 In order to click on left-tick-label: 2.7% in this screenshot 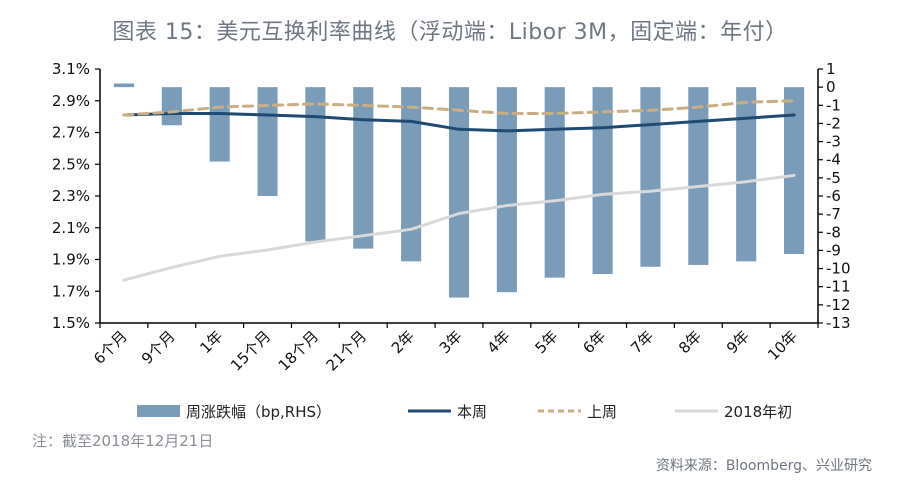, I will do `click(71, 133)`.